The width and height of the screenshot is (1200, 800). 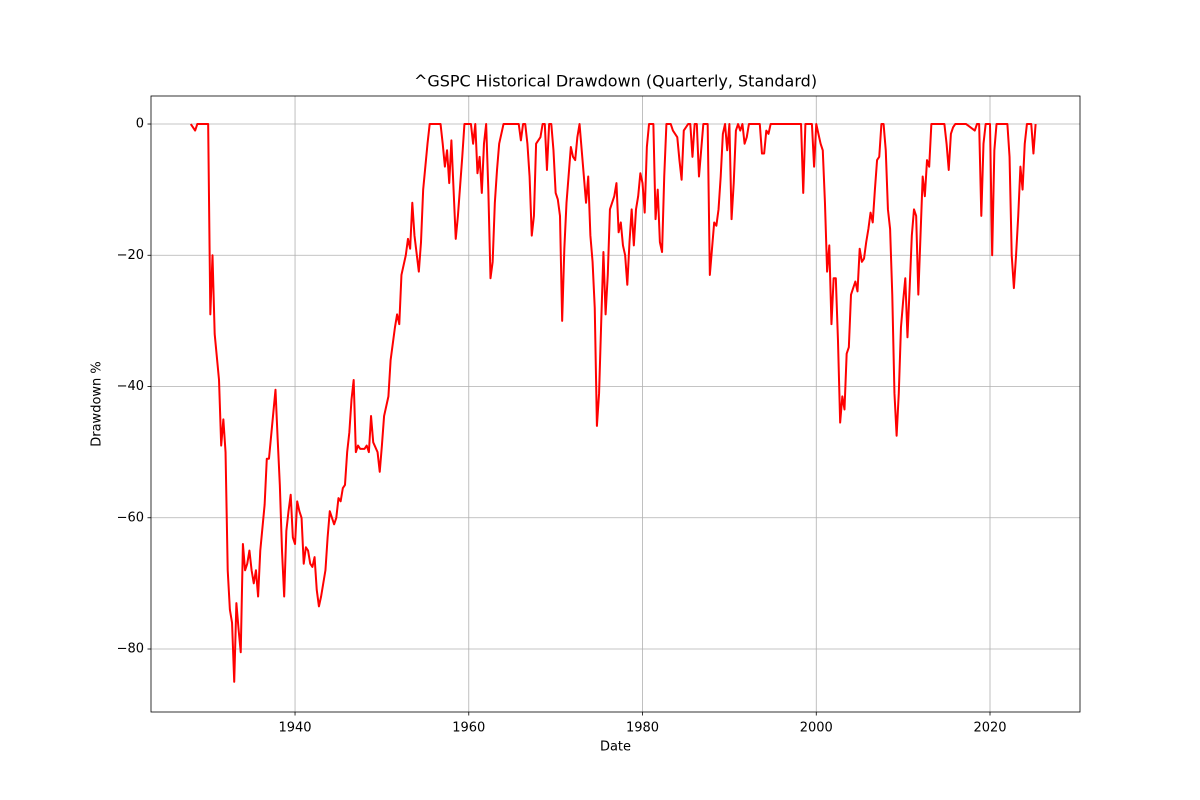 What do you see at coordinates (130, 517) in the screenshot?
I see `y-tick-label: −60` at bounding box center [130, 517].